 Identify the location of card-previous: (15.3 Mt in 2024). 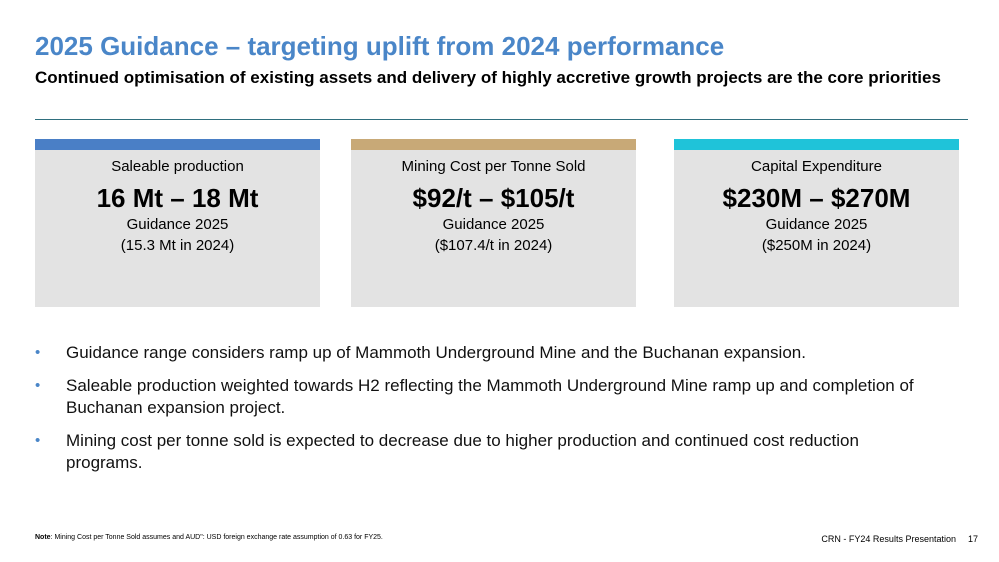
(177, 245).